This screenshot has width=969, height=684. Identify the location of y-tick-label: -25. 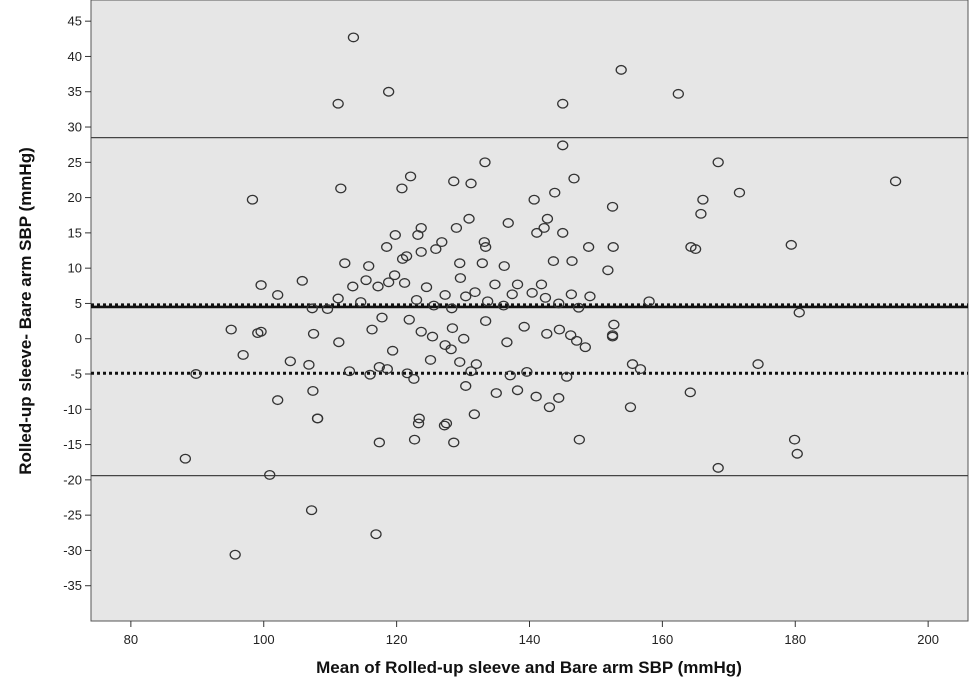
(72, 515).